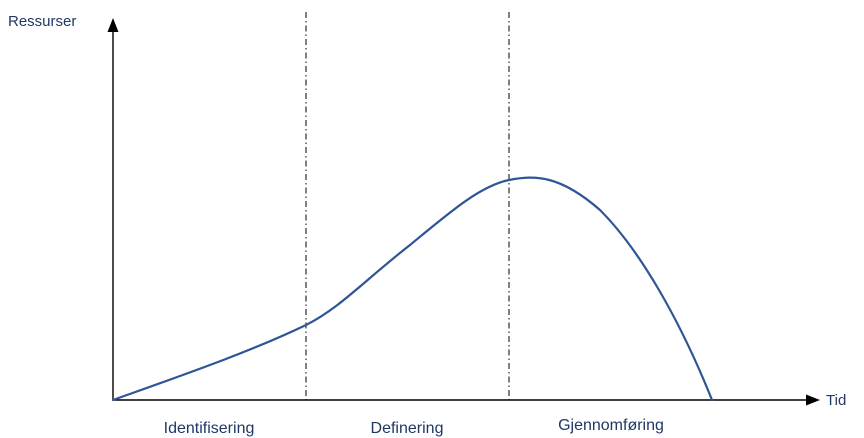  What do you see at coordinates (407, 428) in the screenshot?
I see `phase-label-definering: Definering` at bounding box center [407, 428].